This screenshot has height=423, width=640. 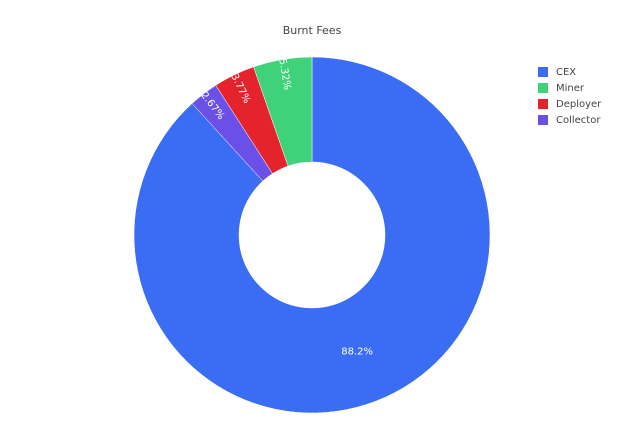 What do you see at coordinates (578, 120) in the screenshot?
I see `legend-text: Collector` at bounding box center [578, 120].